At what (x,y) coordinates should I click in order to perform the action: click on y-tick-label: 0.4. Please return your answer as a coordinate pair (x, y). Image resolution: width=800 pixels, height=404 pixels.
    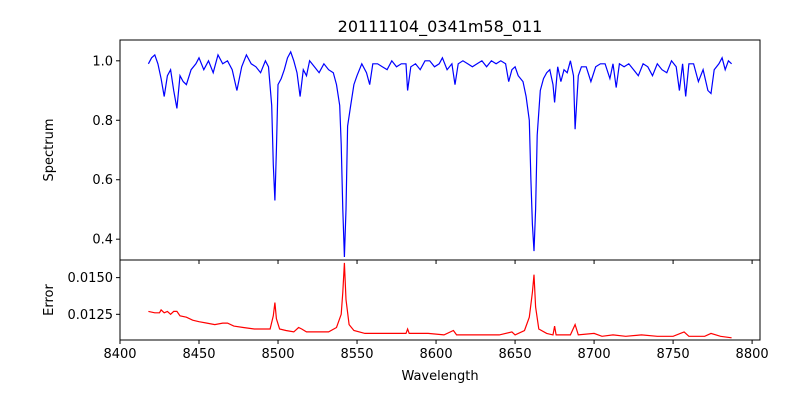
    Looking at the image, I should click on (102, 240).